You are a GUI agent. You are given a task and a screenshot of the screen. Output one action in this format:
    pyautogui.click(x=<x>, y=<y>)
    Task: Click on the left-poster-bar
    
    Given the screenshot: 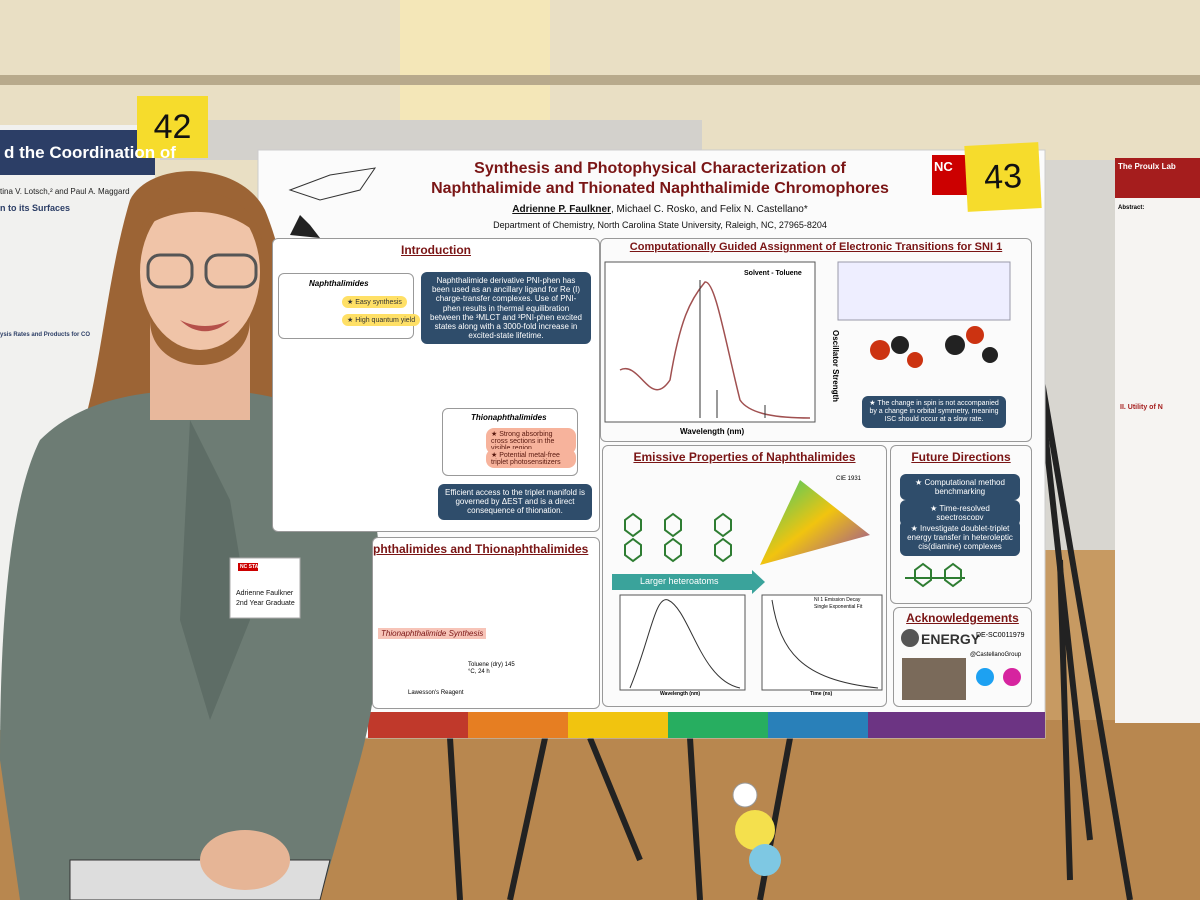 What is the action you would take?
    pyautogui.click(x=77, y=152)
    